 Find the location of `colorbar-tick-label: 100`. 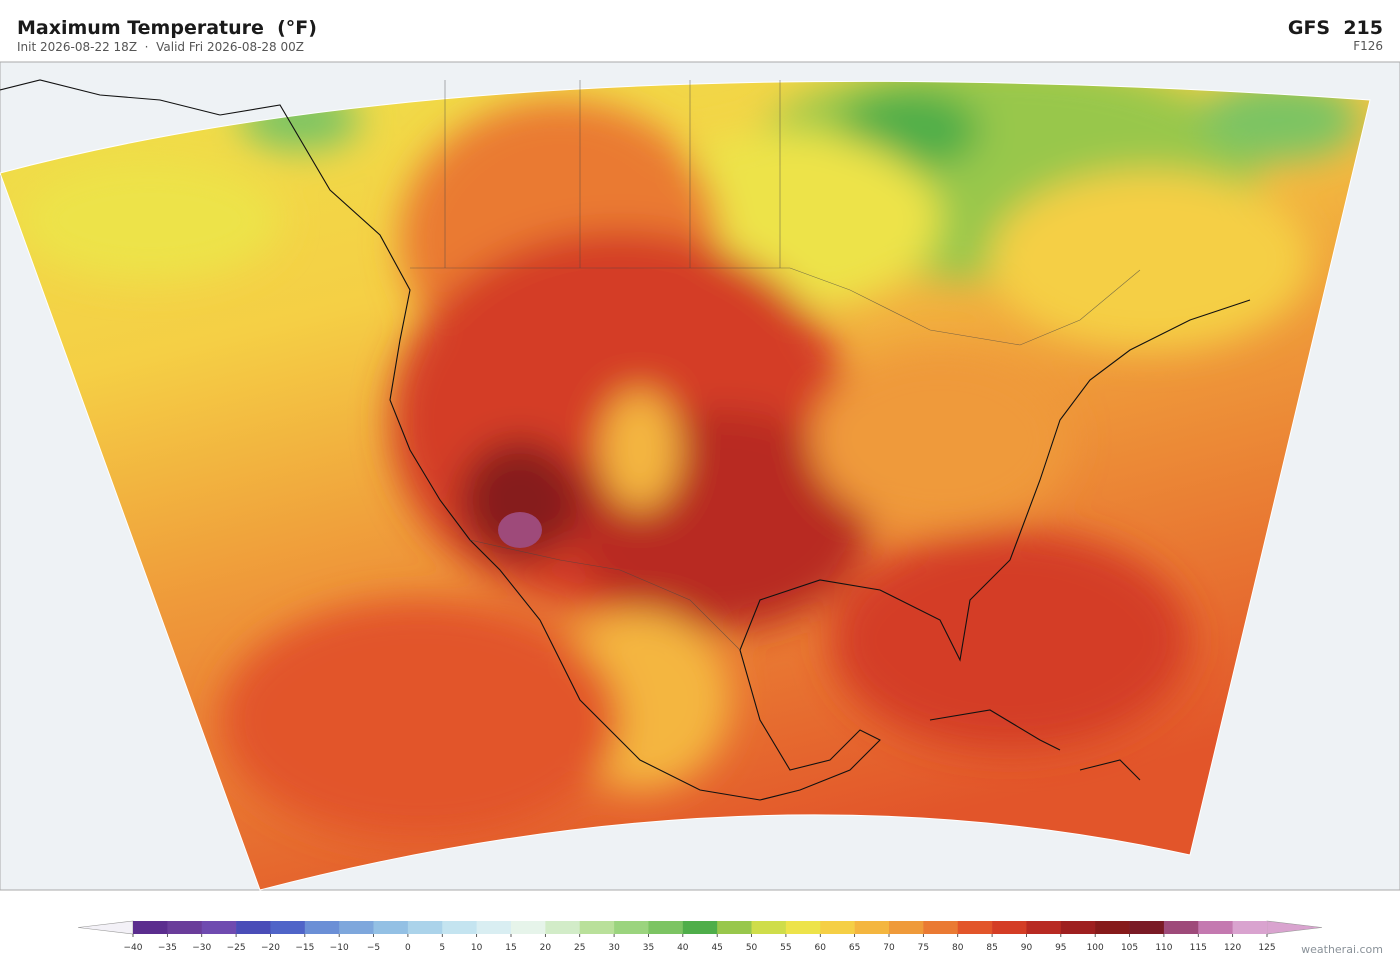

colorbar-tick-label: 100 is located at coordinates (1095, 948).